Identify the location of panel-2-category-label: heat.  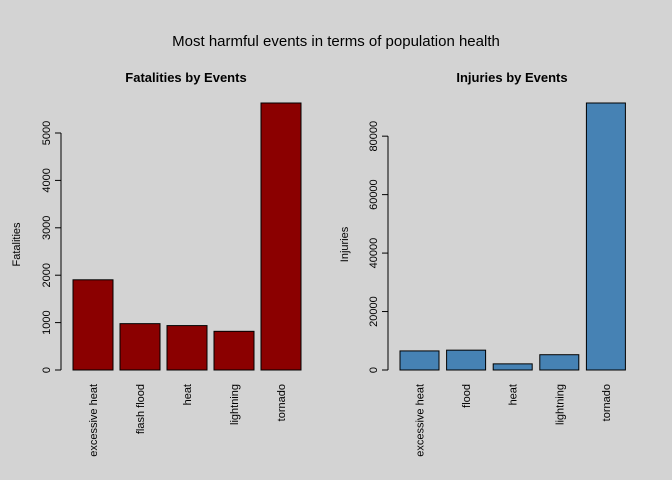
(514, 394).